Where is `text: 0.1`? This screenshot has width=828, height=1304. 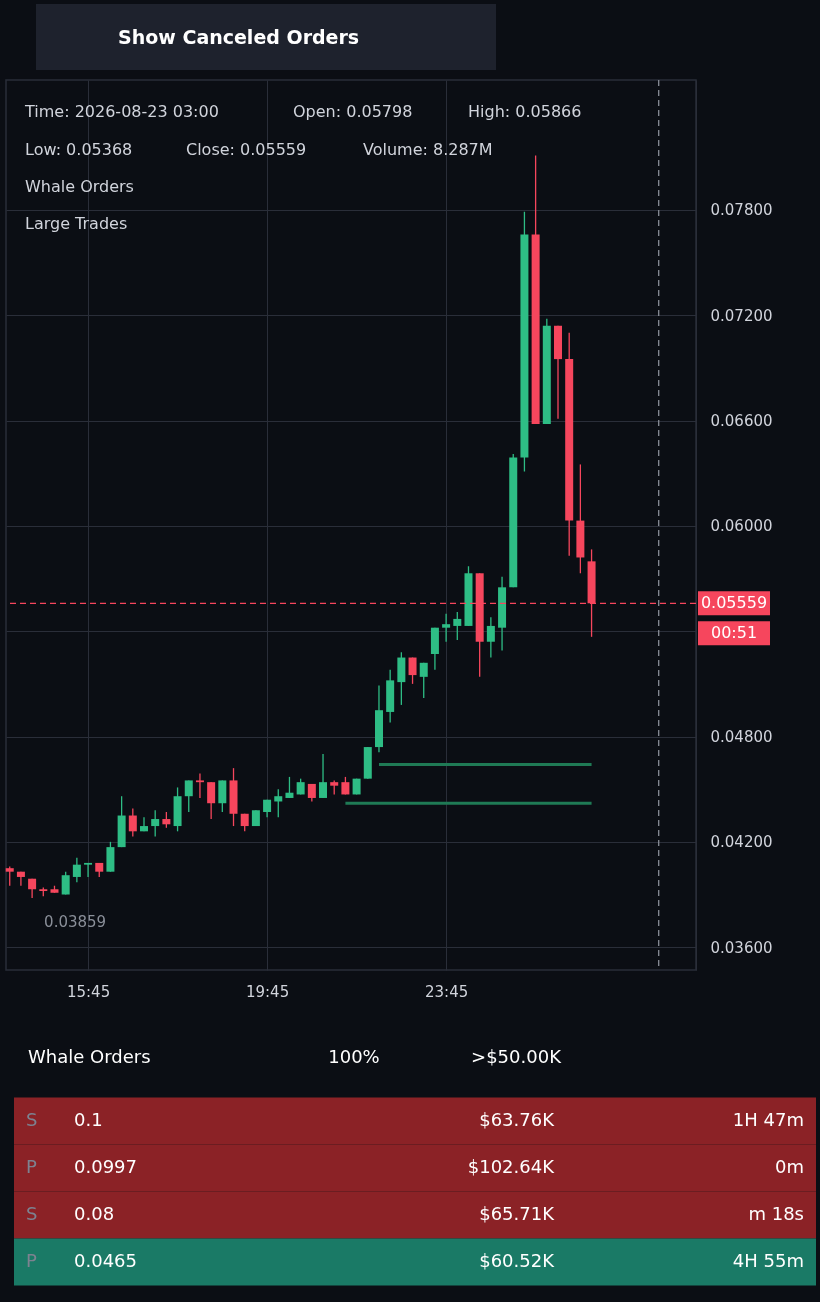
text: 0.1 is located at coordinates (88, 1119).